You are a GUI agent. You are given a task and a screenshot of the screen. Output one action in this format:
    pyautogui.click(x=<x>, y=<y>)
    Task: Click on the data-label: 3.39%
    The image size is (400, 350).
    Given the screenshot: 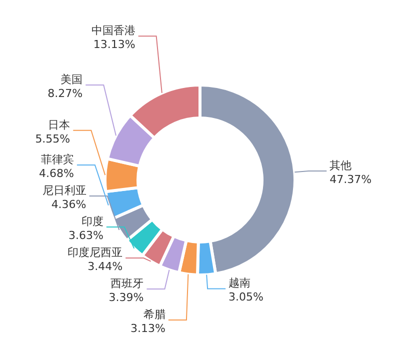 What is the action you would take?
    pyautogui.click(x=126, y=297)
    